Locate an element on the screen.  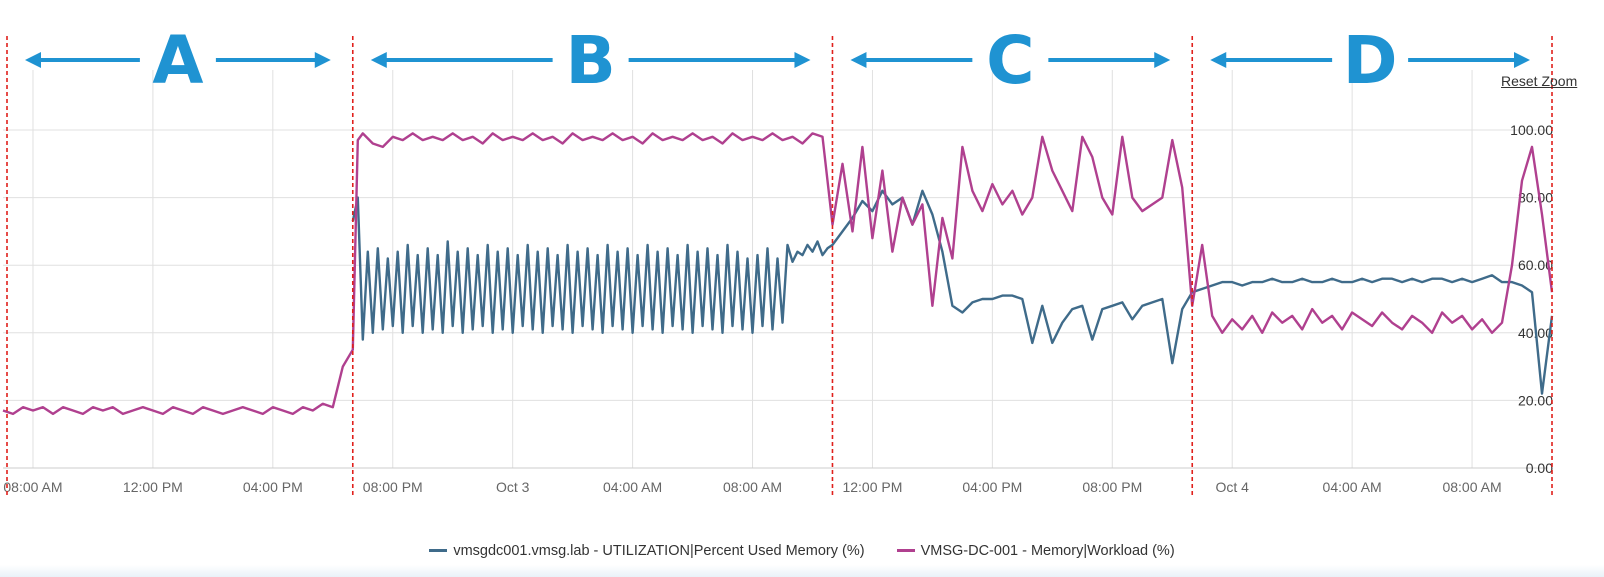
region-b: B is located at coordinates (590, 60).